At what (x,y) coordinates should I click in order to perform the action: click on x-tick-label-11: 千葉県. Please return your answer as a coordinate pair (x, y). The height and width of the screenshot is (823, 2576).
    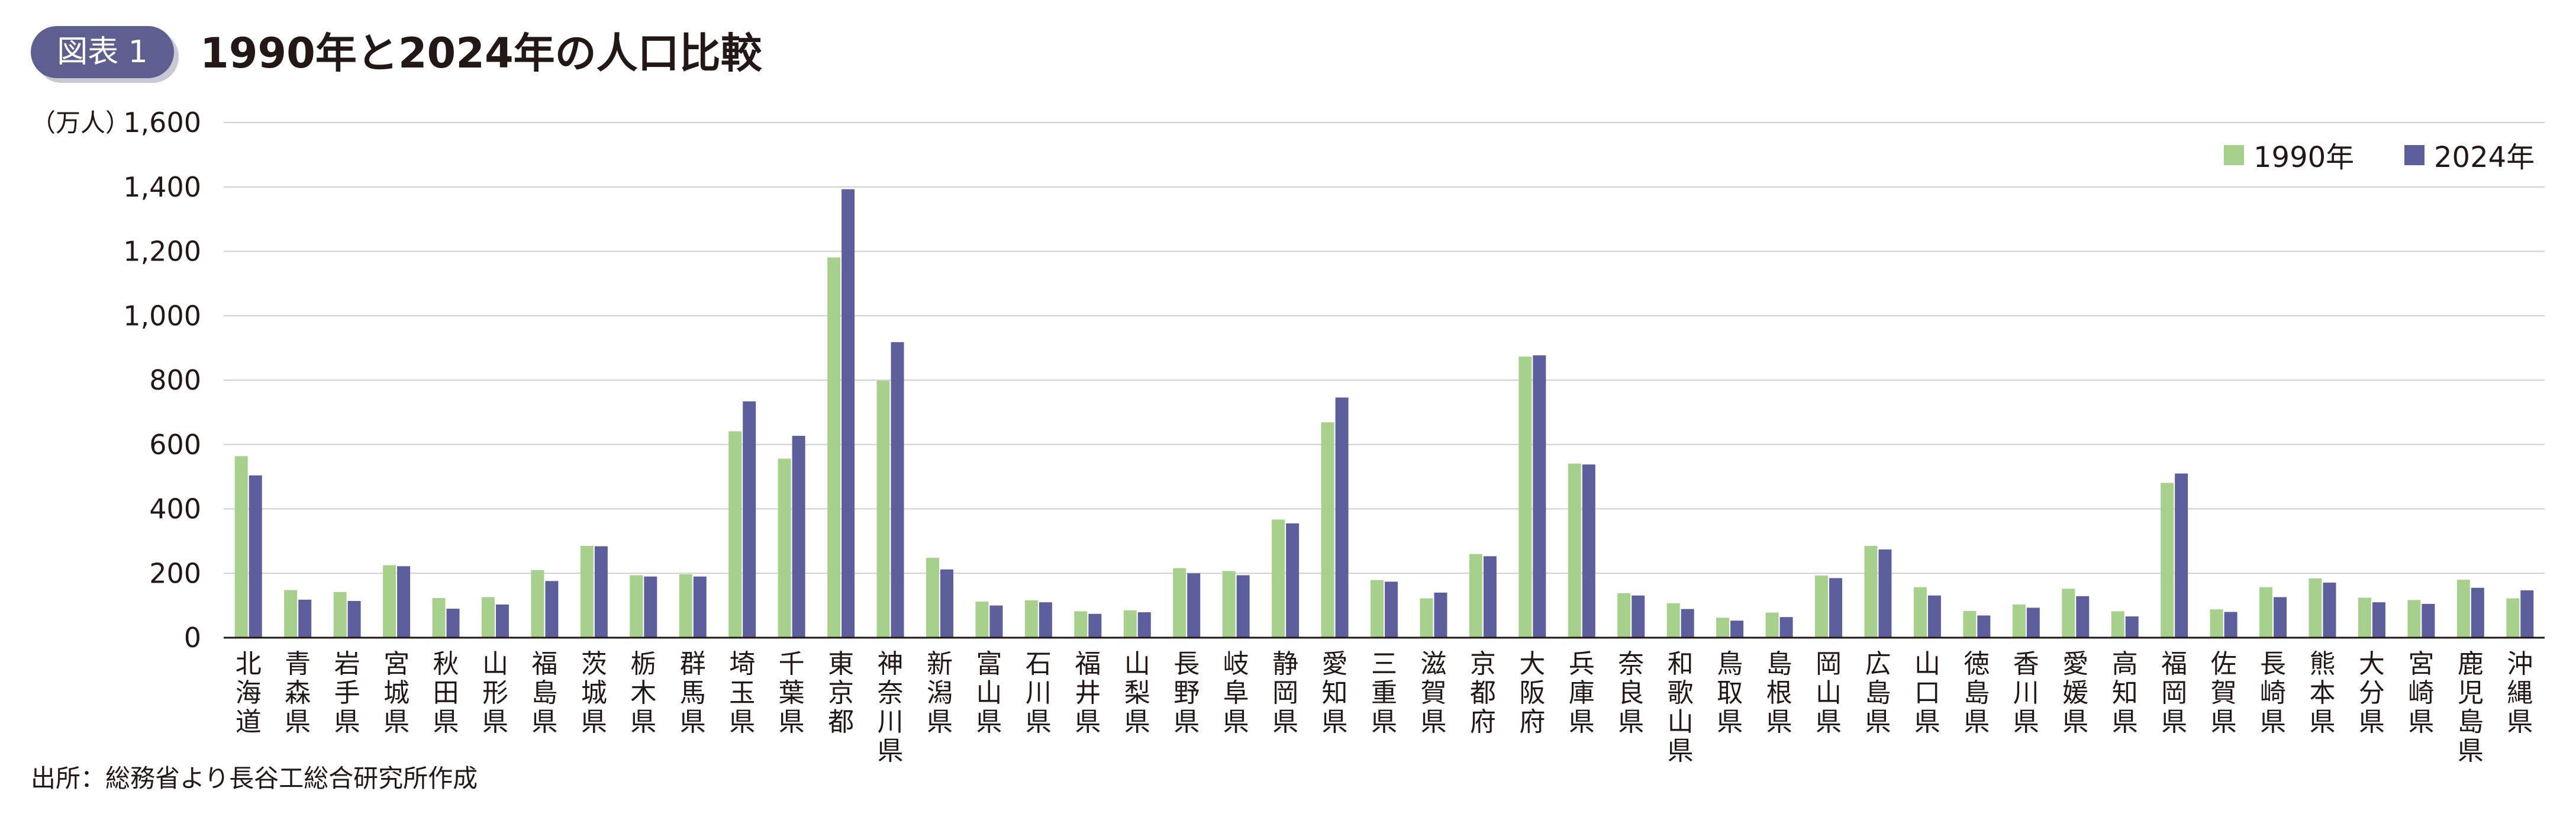
    Looking at the image, I should click on (792, 693).